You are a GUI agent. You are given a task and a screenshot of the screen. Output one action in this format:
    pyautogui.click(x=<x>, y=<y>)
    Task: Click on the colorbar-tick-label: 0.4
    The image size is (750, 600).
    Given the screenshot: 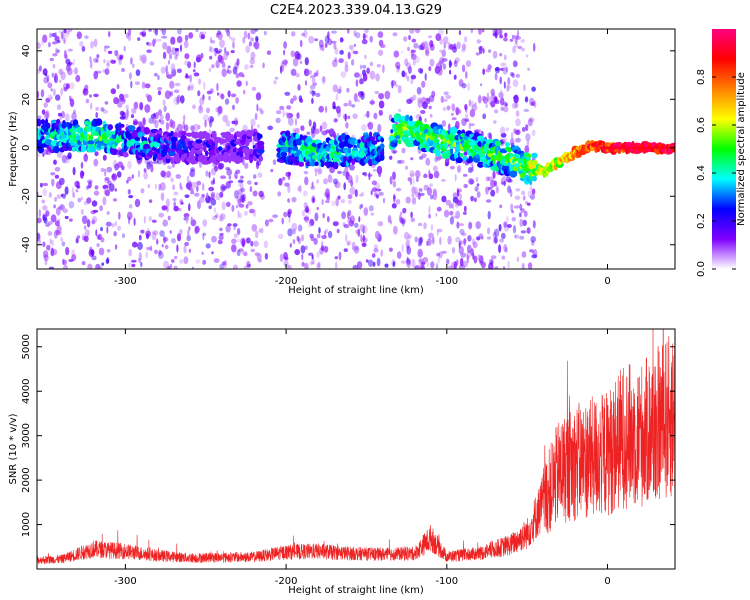 What is the action you would take?
    pyautogui.click(x=701, y=173)
    